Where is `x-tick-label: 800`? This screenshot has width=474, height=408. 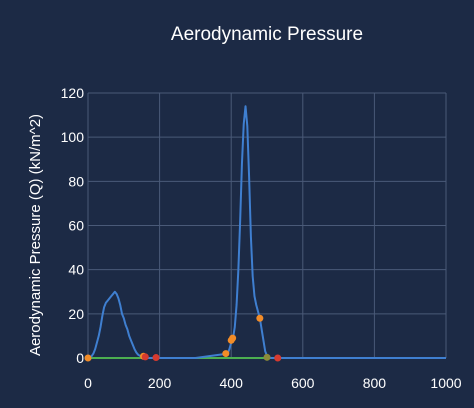 x-tick-label: 800 is located at coordinates (375, 383).